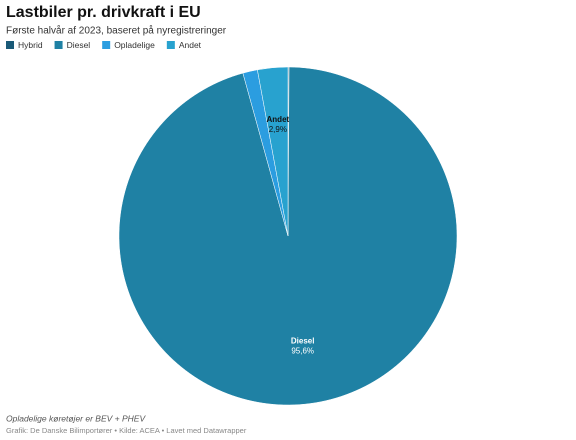 The image size is (576, 440). I want to click on legend: Hybrid Diesel Opladelige Andet, so click(104, 45).